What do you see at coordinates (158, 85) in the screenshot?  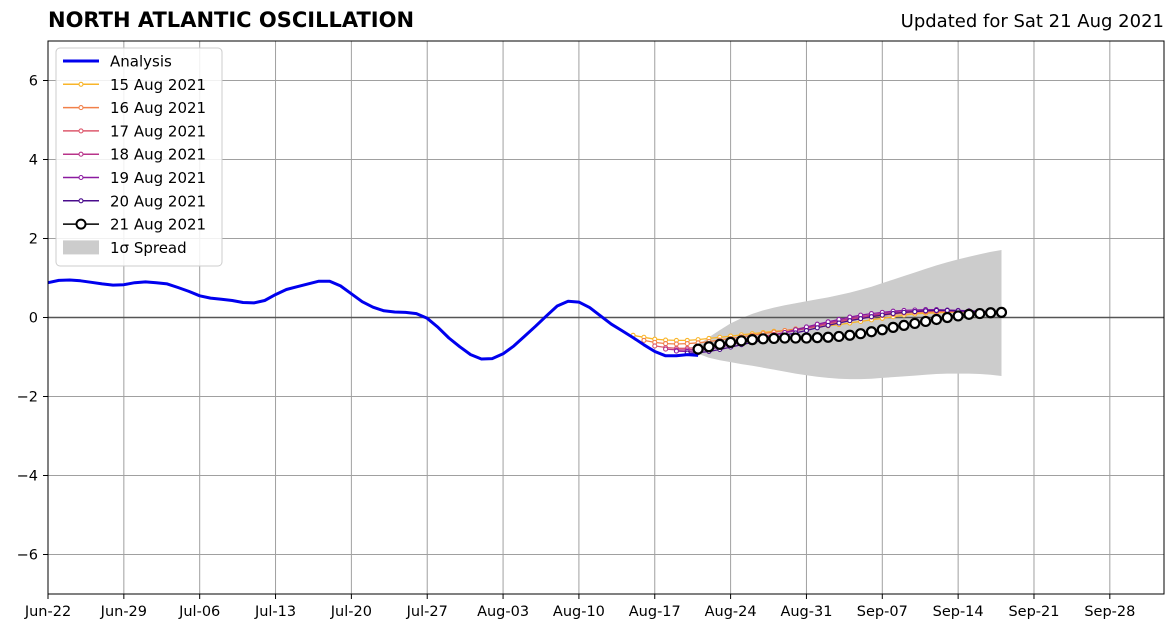 I see `legend-label: 15 Aug 2021` at bounding box center [158, 85].